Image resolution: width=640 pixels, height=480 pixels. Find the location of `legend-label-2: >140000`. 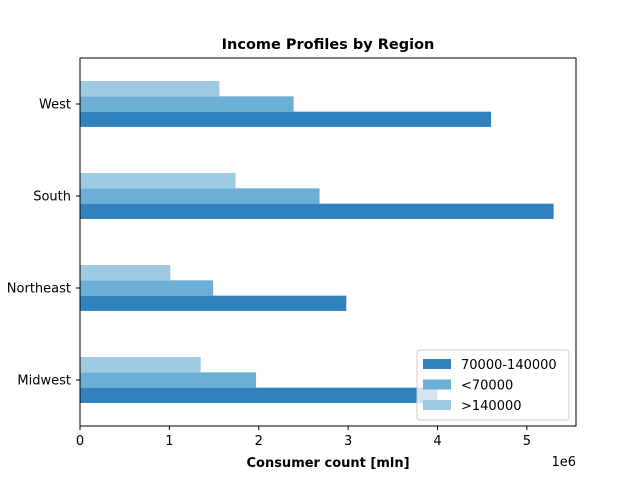

legend-label-2: >140000 is located at coordinates (491, 406).